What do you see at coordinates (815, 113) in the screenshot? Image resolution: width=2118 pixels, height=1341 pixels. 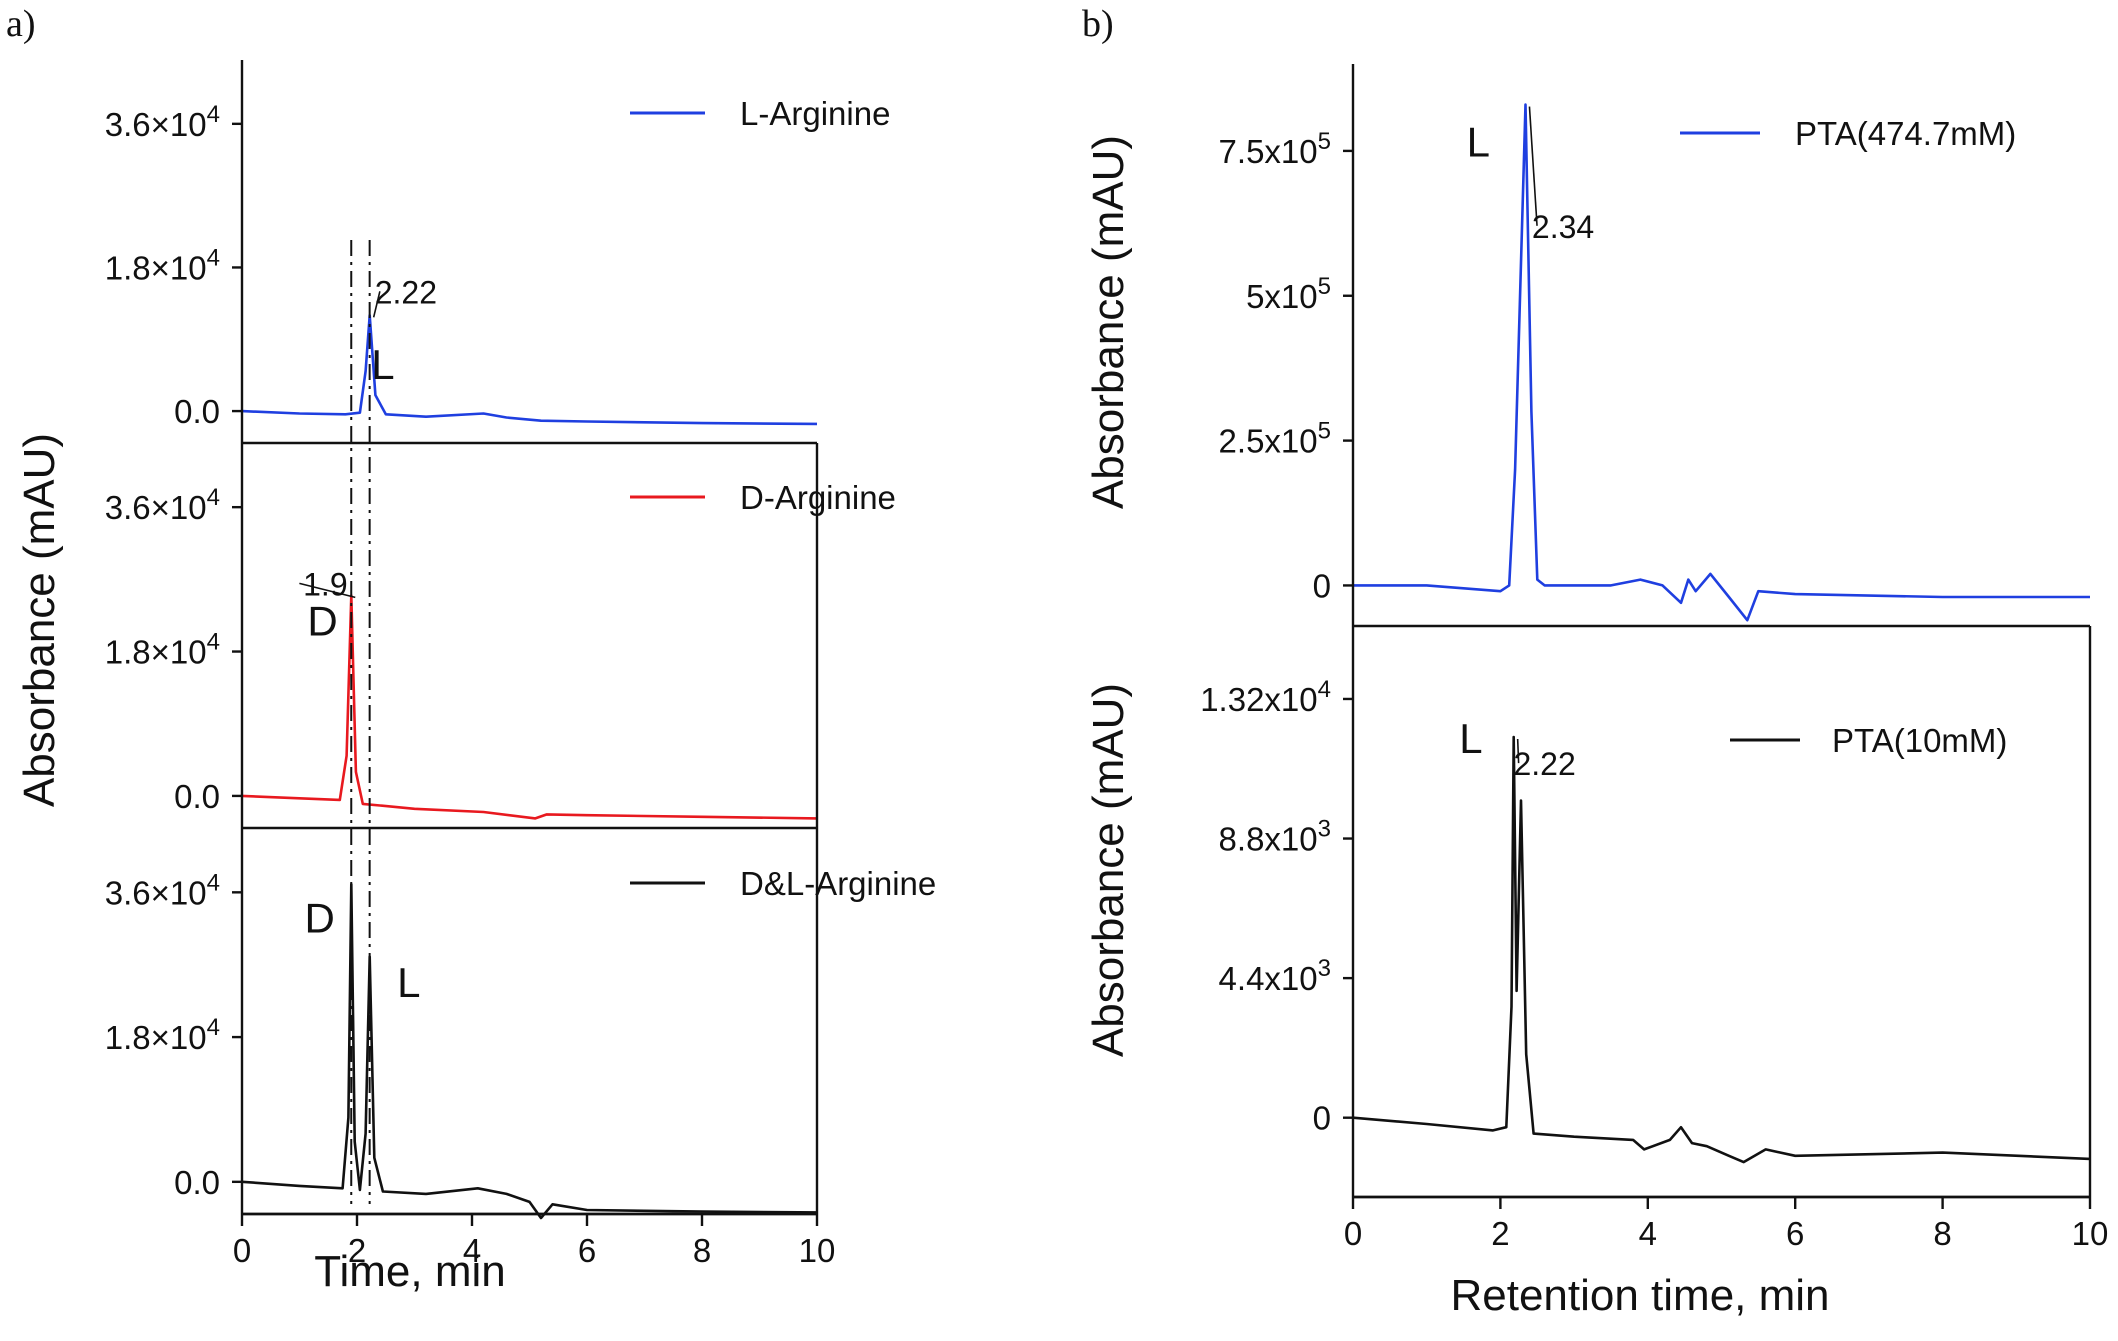 I see `legend-label: L-Arginine` at bounding box center [815, 113].